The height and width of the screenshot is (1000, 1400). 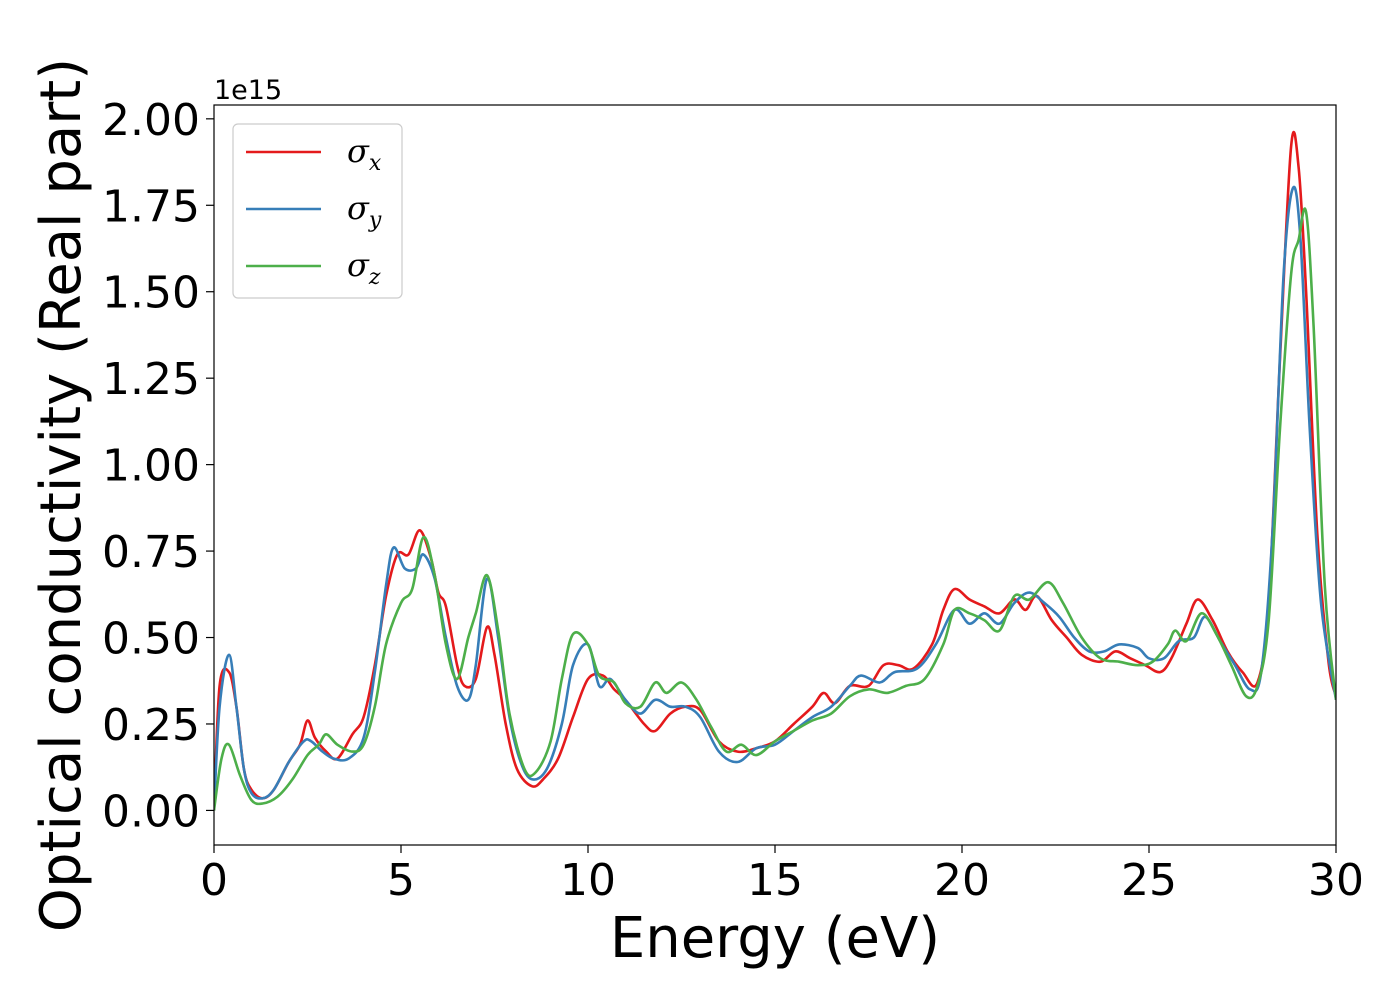 I want to click on x-tick-label: 15, so click(x=775, y=880).